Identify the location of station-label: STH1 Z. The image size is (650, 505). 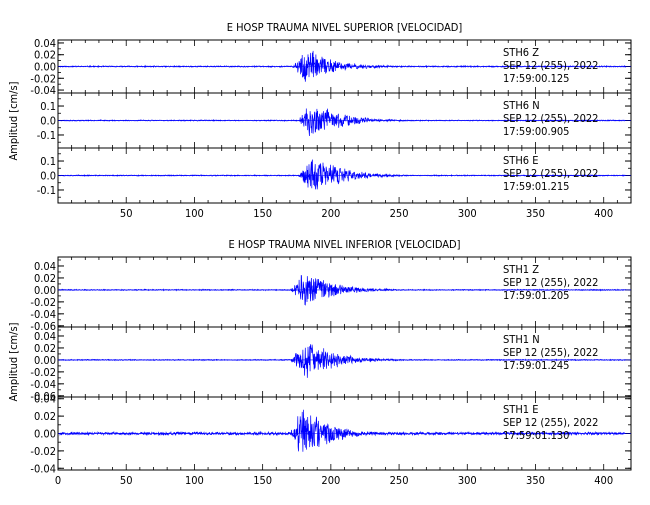
(521, 269).